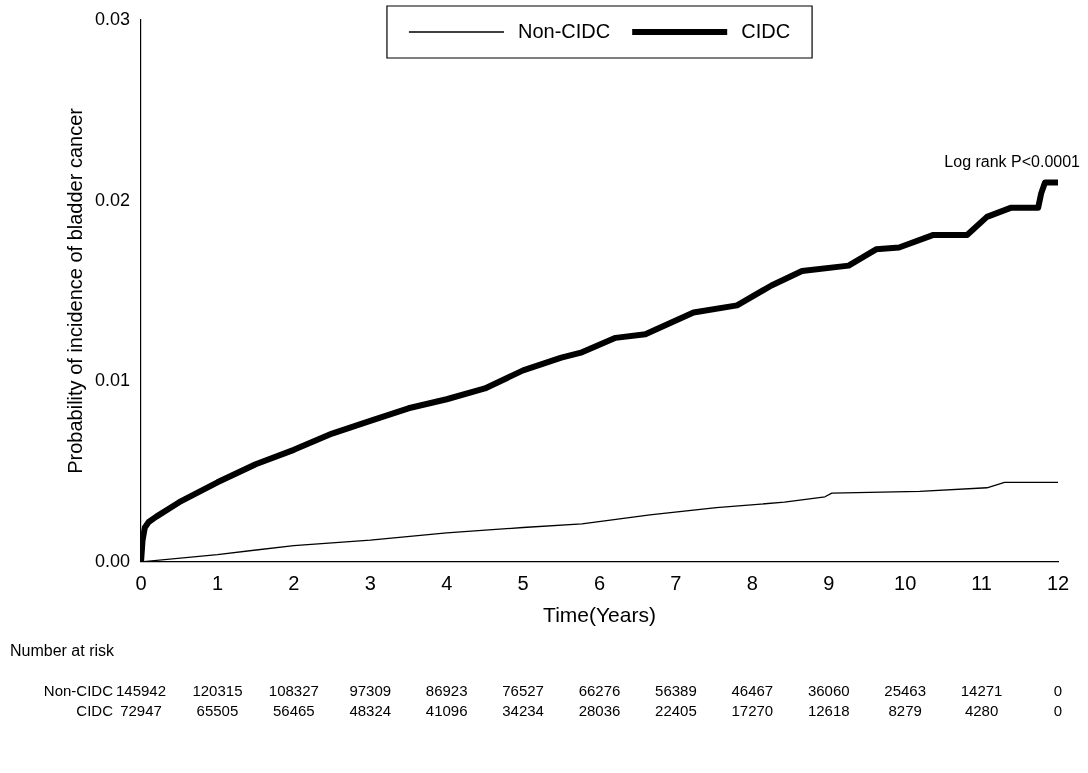  What do you see at coordinates (217, 583) in the screenshot?
I see `x-tick-label: 1` at bounding box center [217, 583].